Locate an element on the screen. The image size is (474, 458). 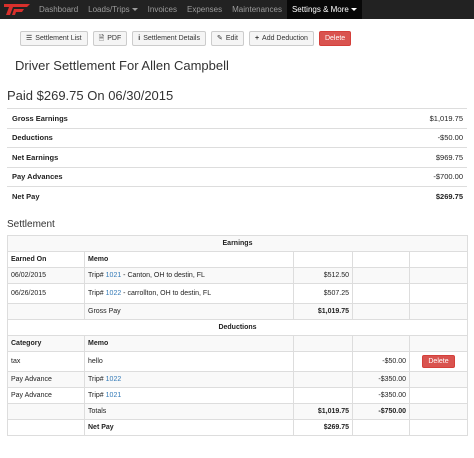
file-icon: 🗎 is located at coordinates (101, 38).